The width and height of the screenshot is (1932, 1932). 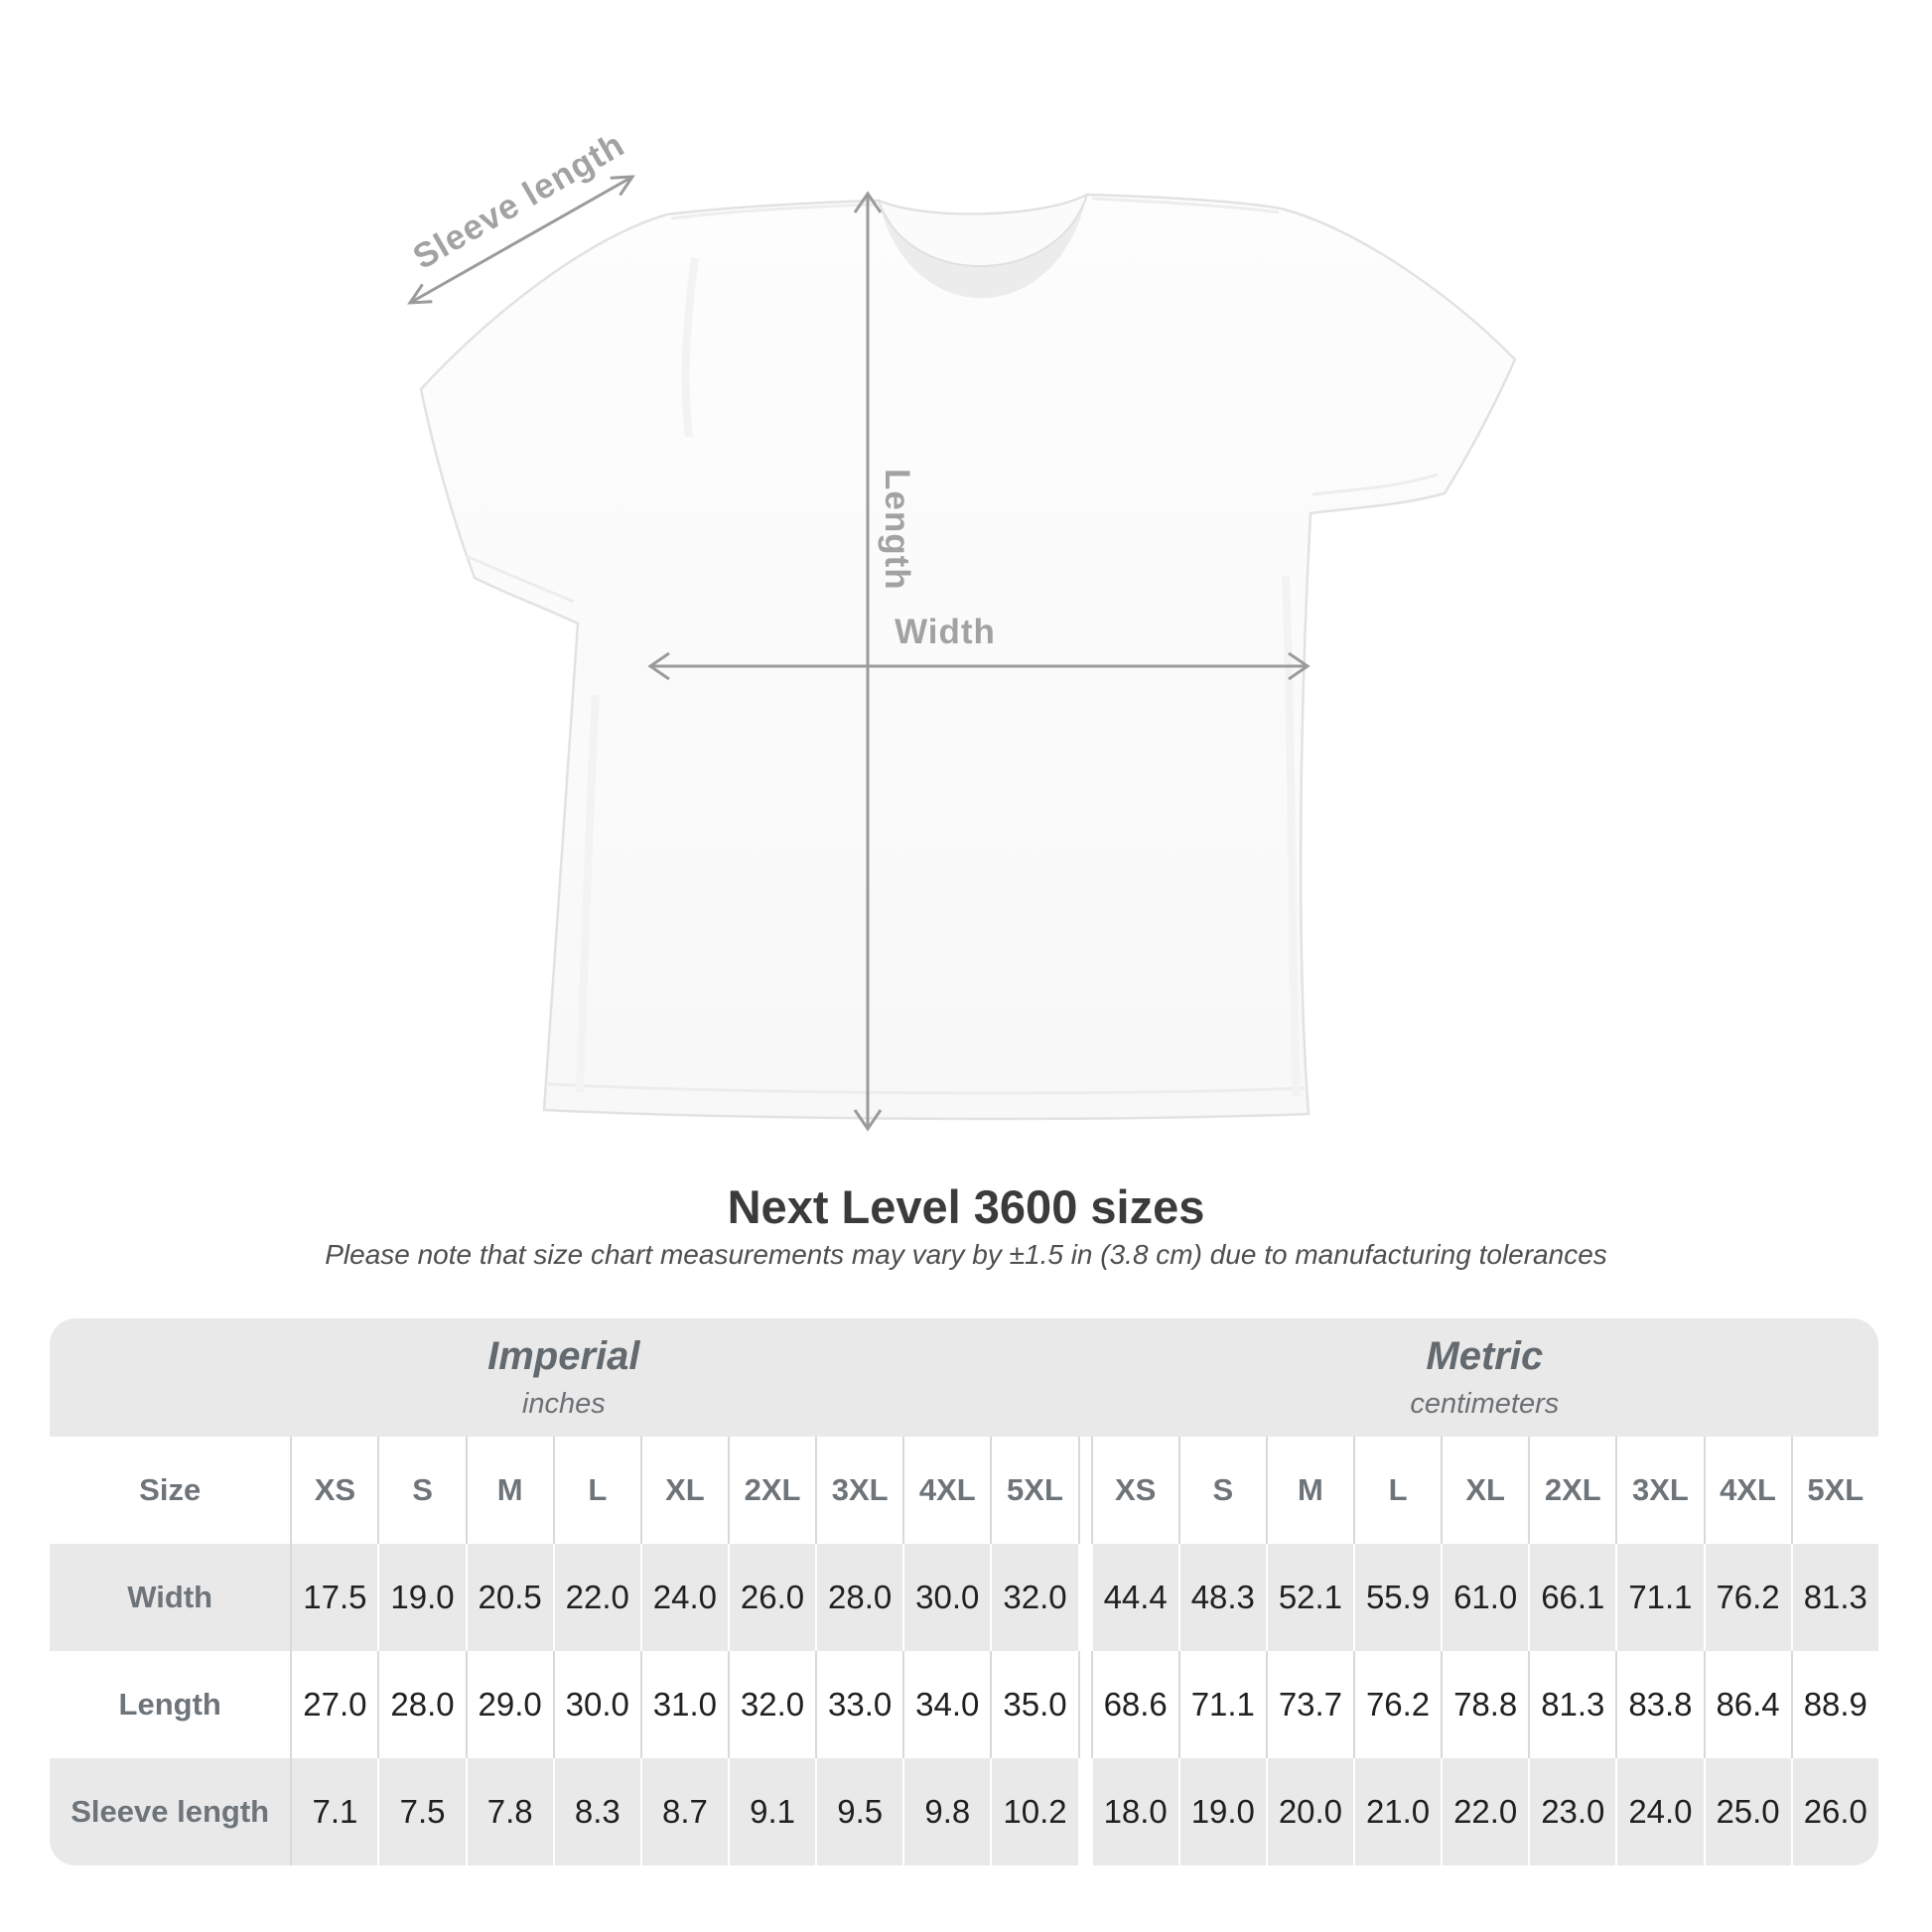 I want to click on collar-band, so click(x=983, y=230).